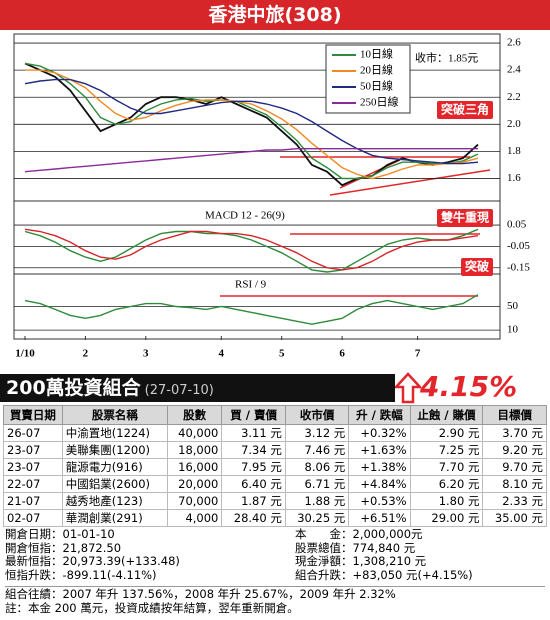 This screenshot has height=620, width=550. What do you see at coordinates (253, 484) in the screenshot?
I see `table-cell: 6.40 元` at bounding box center [253, 484].